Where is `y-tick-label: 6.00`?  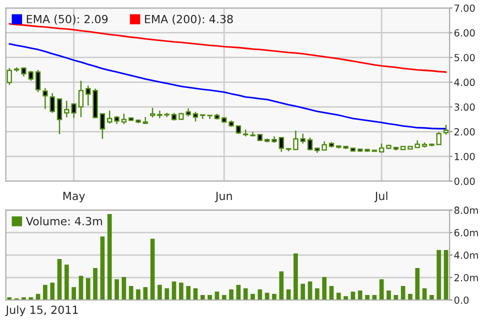 y-tick-label: 6.00 is located at coordinates (464, 33).